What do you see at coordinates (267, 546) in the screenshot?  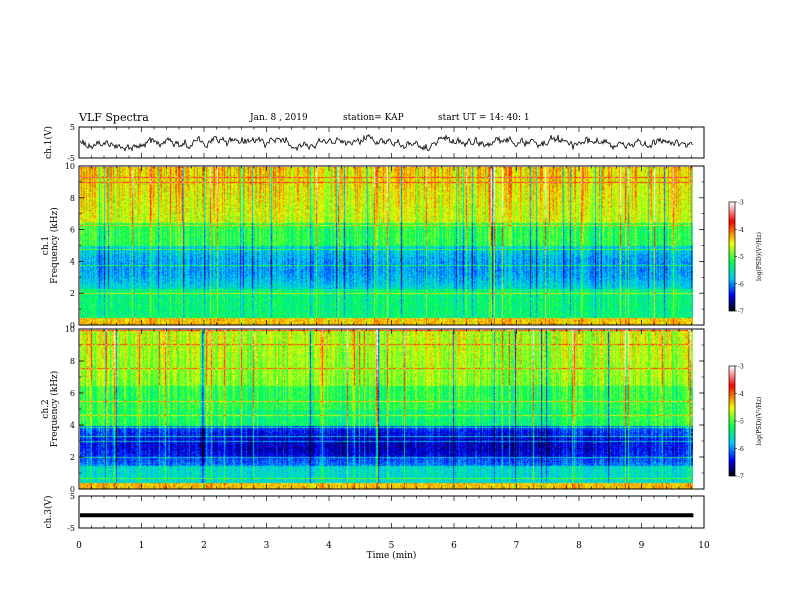 I see `x-tick-label: 3` at bounding box center [267, 546].